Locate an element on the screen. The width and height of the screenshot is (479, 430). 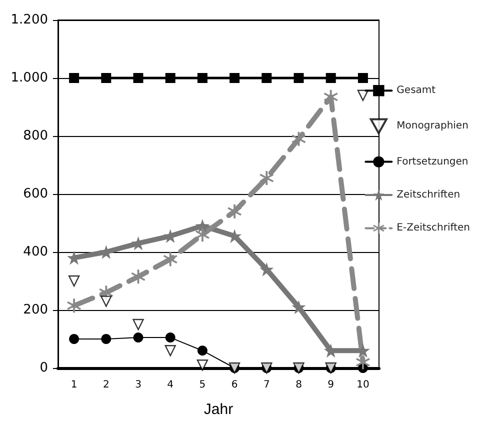
x-tick-label: 1 is located at coordinates (74, 385).